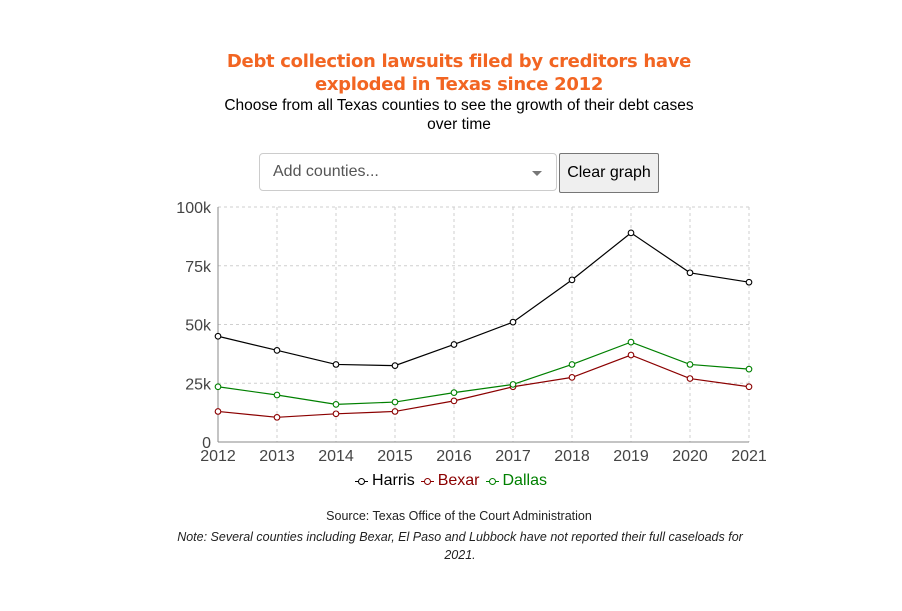 This screenshot has height=611, width=902. I want to click on x-tick-label: 2016, so click(454, 456).